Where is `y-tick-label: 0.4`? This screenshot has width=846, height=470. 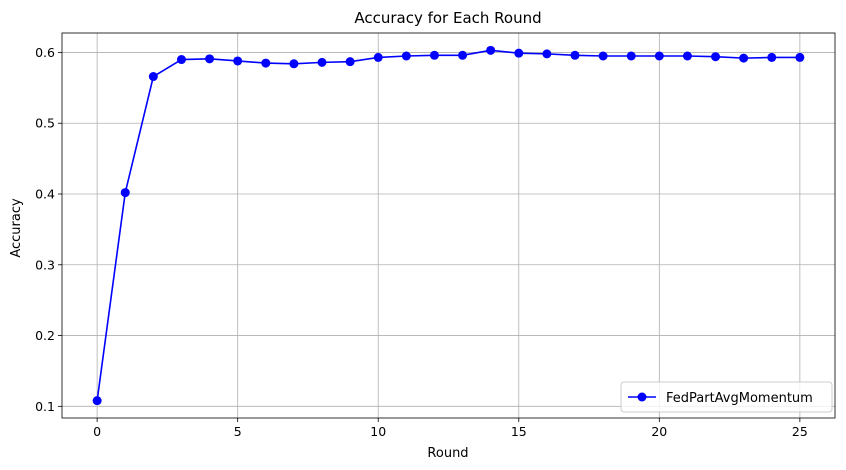
y-tick-label: 0.4 is located at coordinates (45, 194).